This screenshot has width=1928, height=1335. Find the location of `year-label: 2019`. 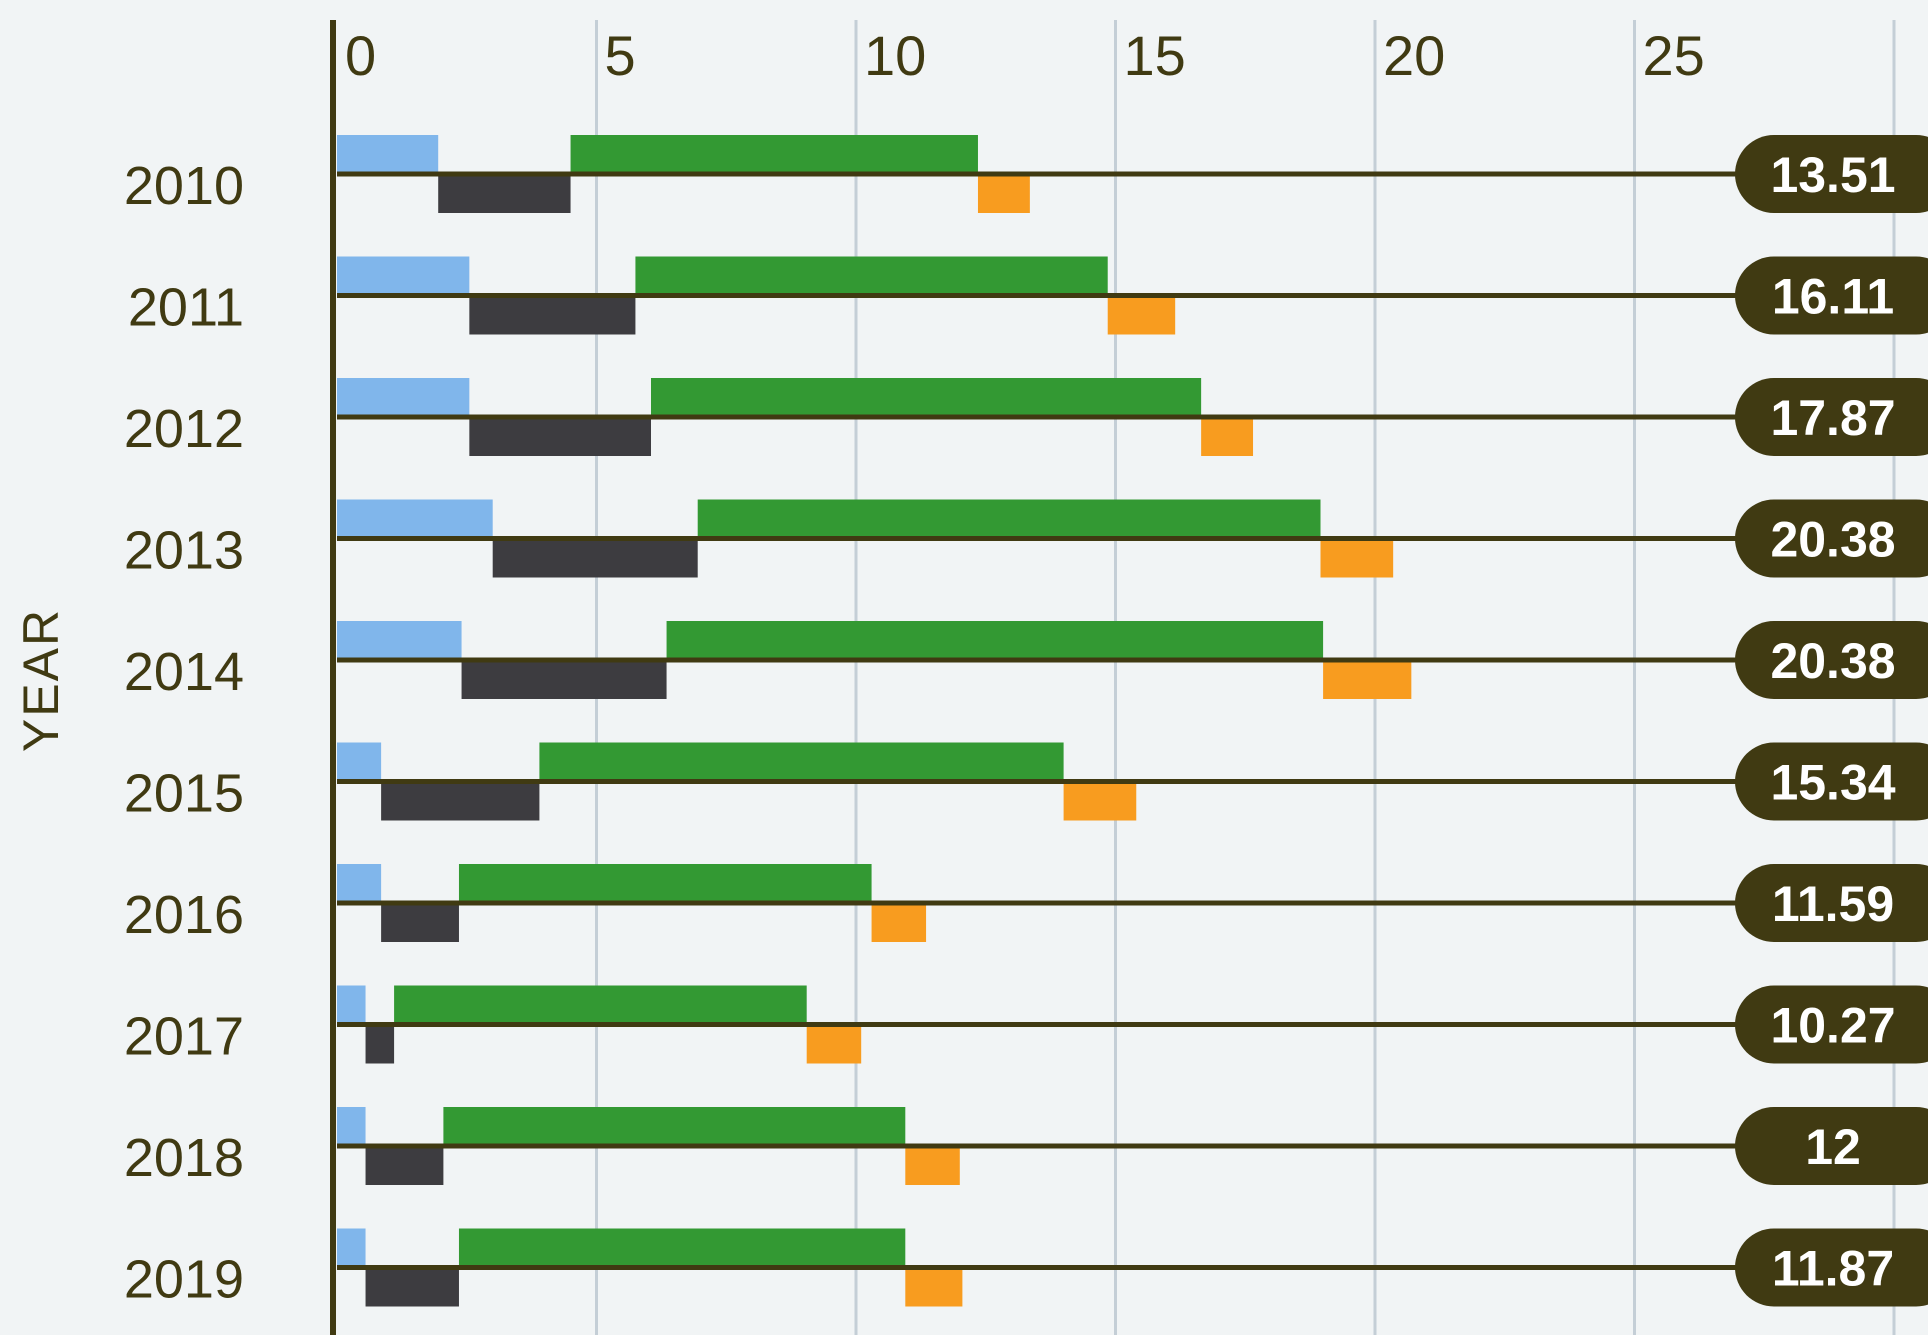

year-label: 2019 is located at coordinates (184, 1280).